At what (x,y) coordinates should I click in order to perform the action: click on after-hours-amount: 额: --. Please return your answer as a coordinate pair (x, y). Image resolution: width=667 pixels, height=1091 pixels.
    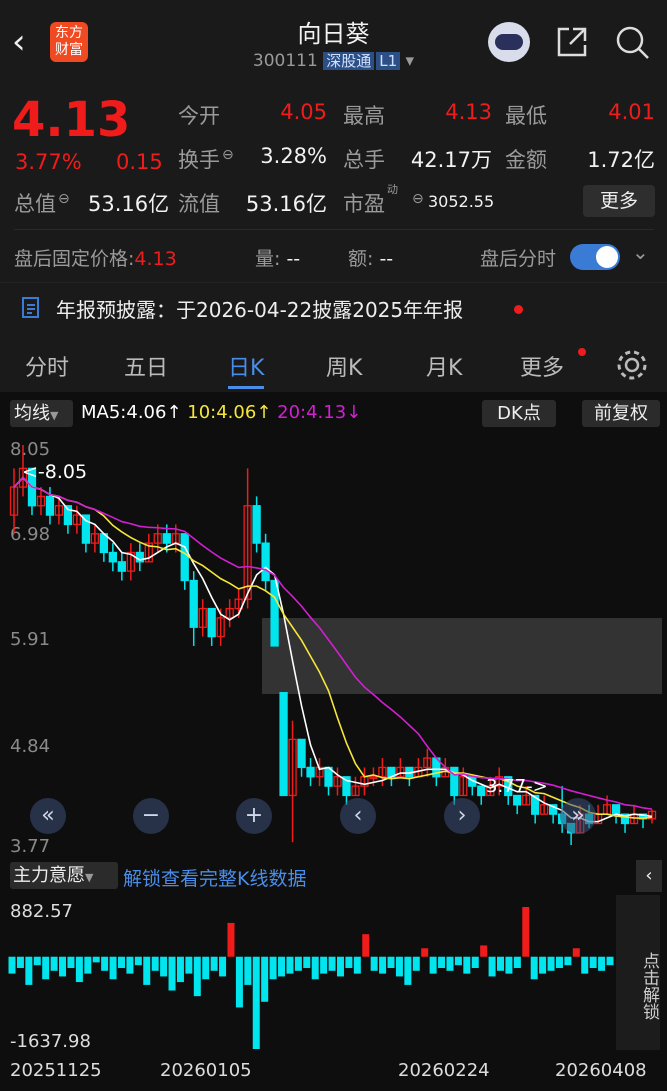
    Looking at the image, I should click on (370, 257).